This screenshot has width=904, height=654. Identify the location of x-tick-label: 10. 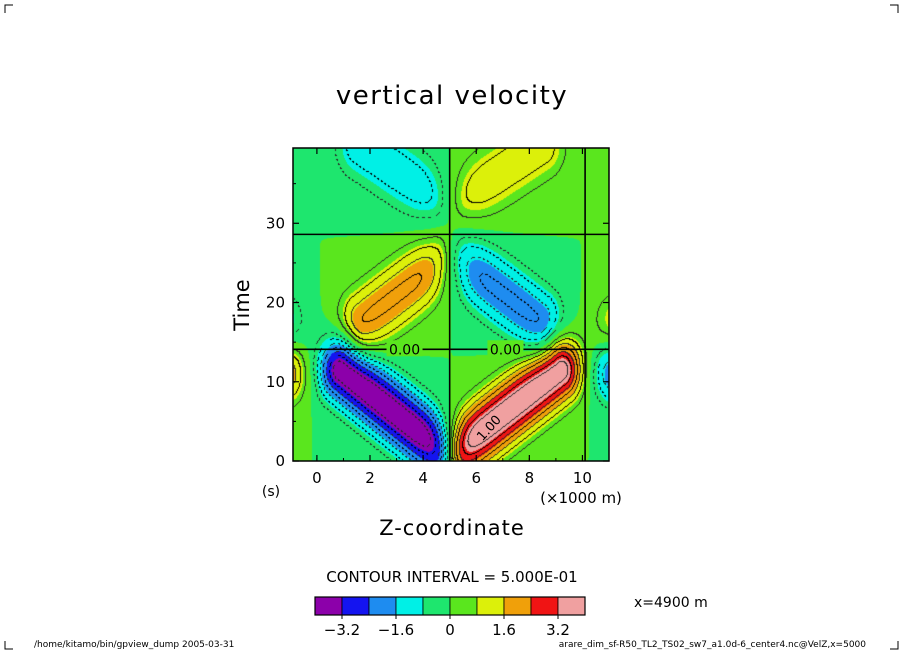
(582, 478).